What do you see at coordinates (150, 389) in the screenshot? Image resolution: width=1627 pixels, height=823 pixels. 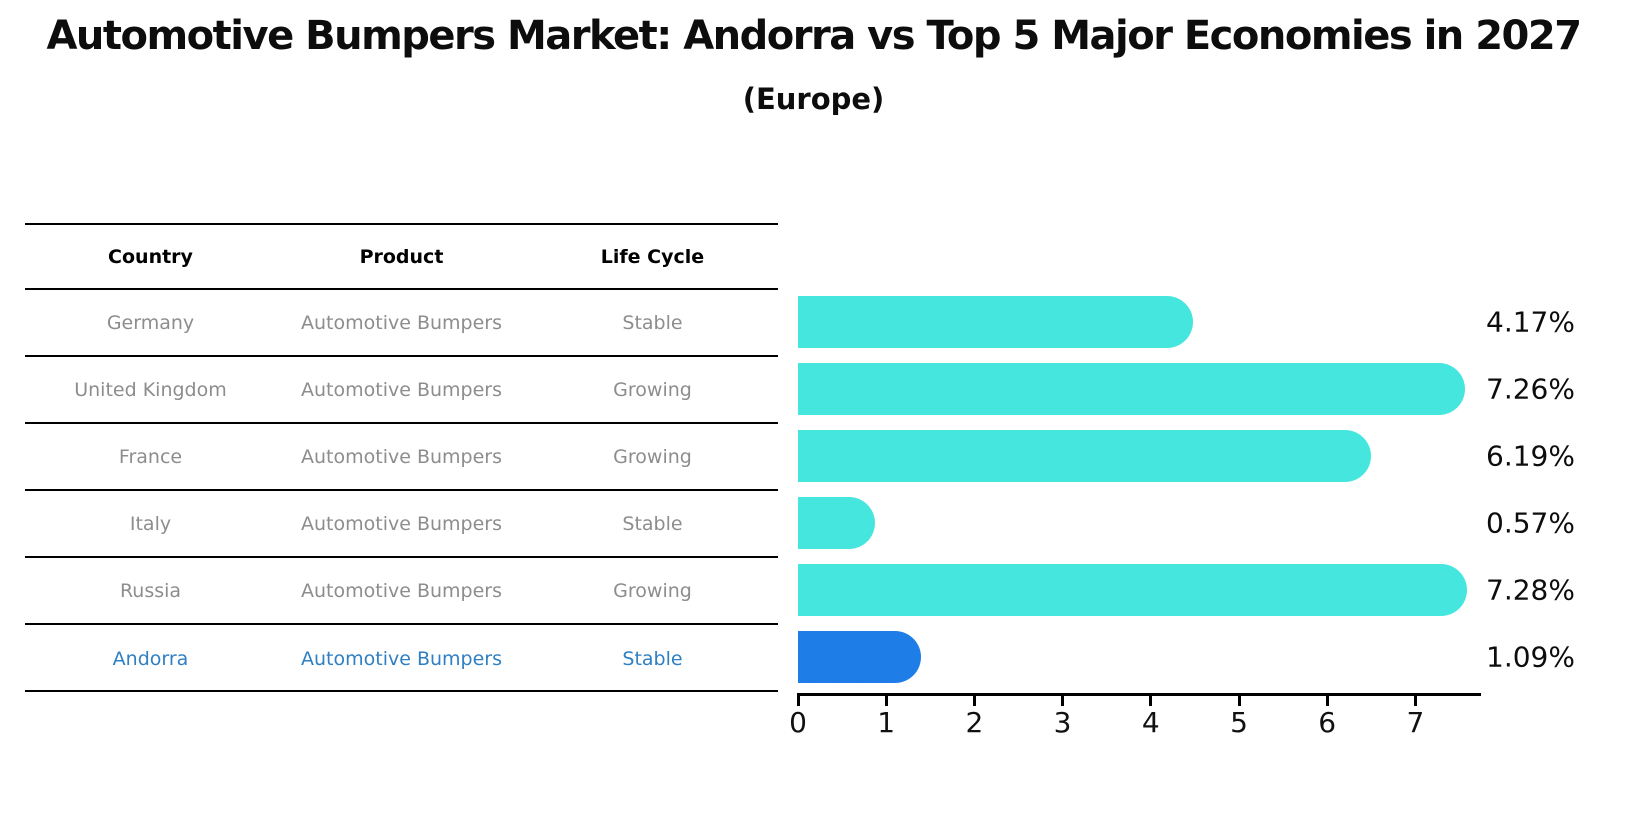 I see `country-cell: United Kingdom` at bounding box center [150, 389].